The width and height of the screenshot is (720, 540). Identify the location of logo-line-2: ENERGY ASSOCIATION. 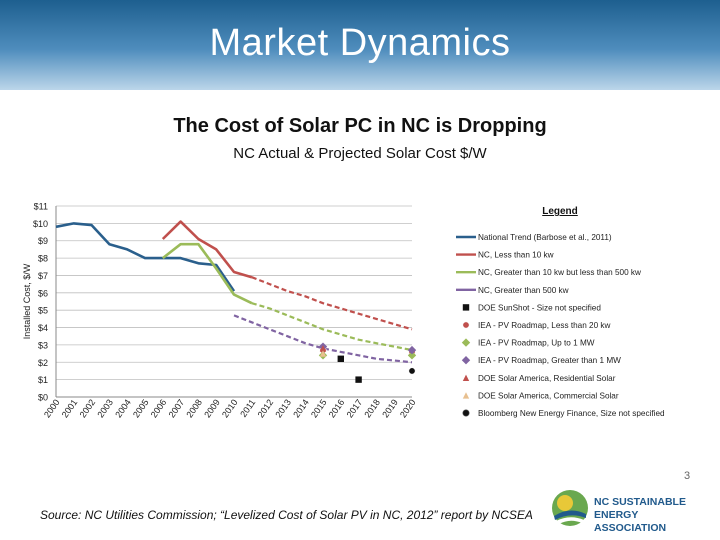
(630, 521).